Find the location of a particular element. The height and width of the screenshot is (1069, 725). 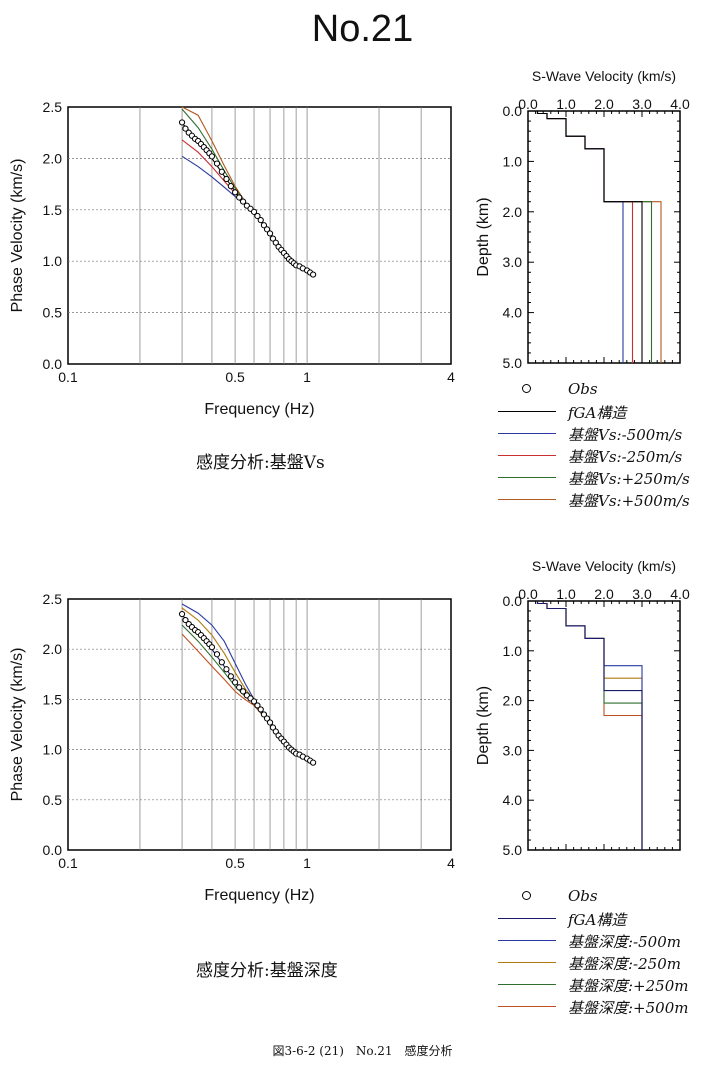

legend-item: 基盤深度:+500m is located at coordinates (610, 1006).